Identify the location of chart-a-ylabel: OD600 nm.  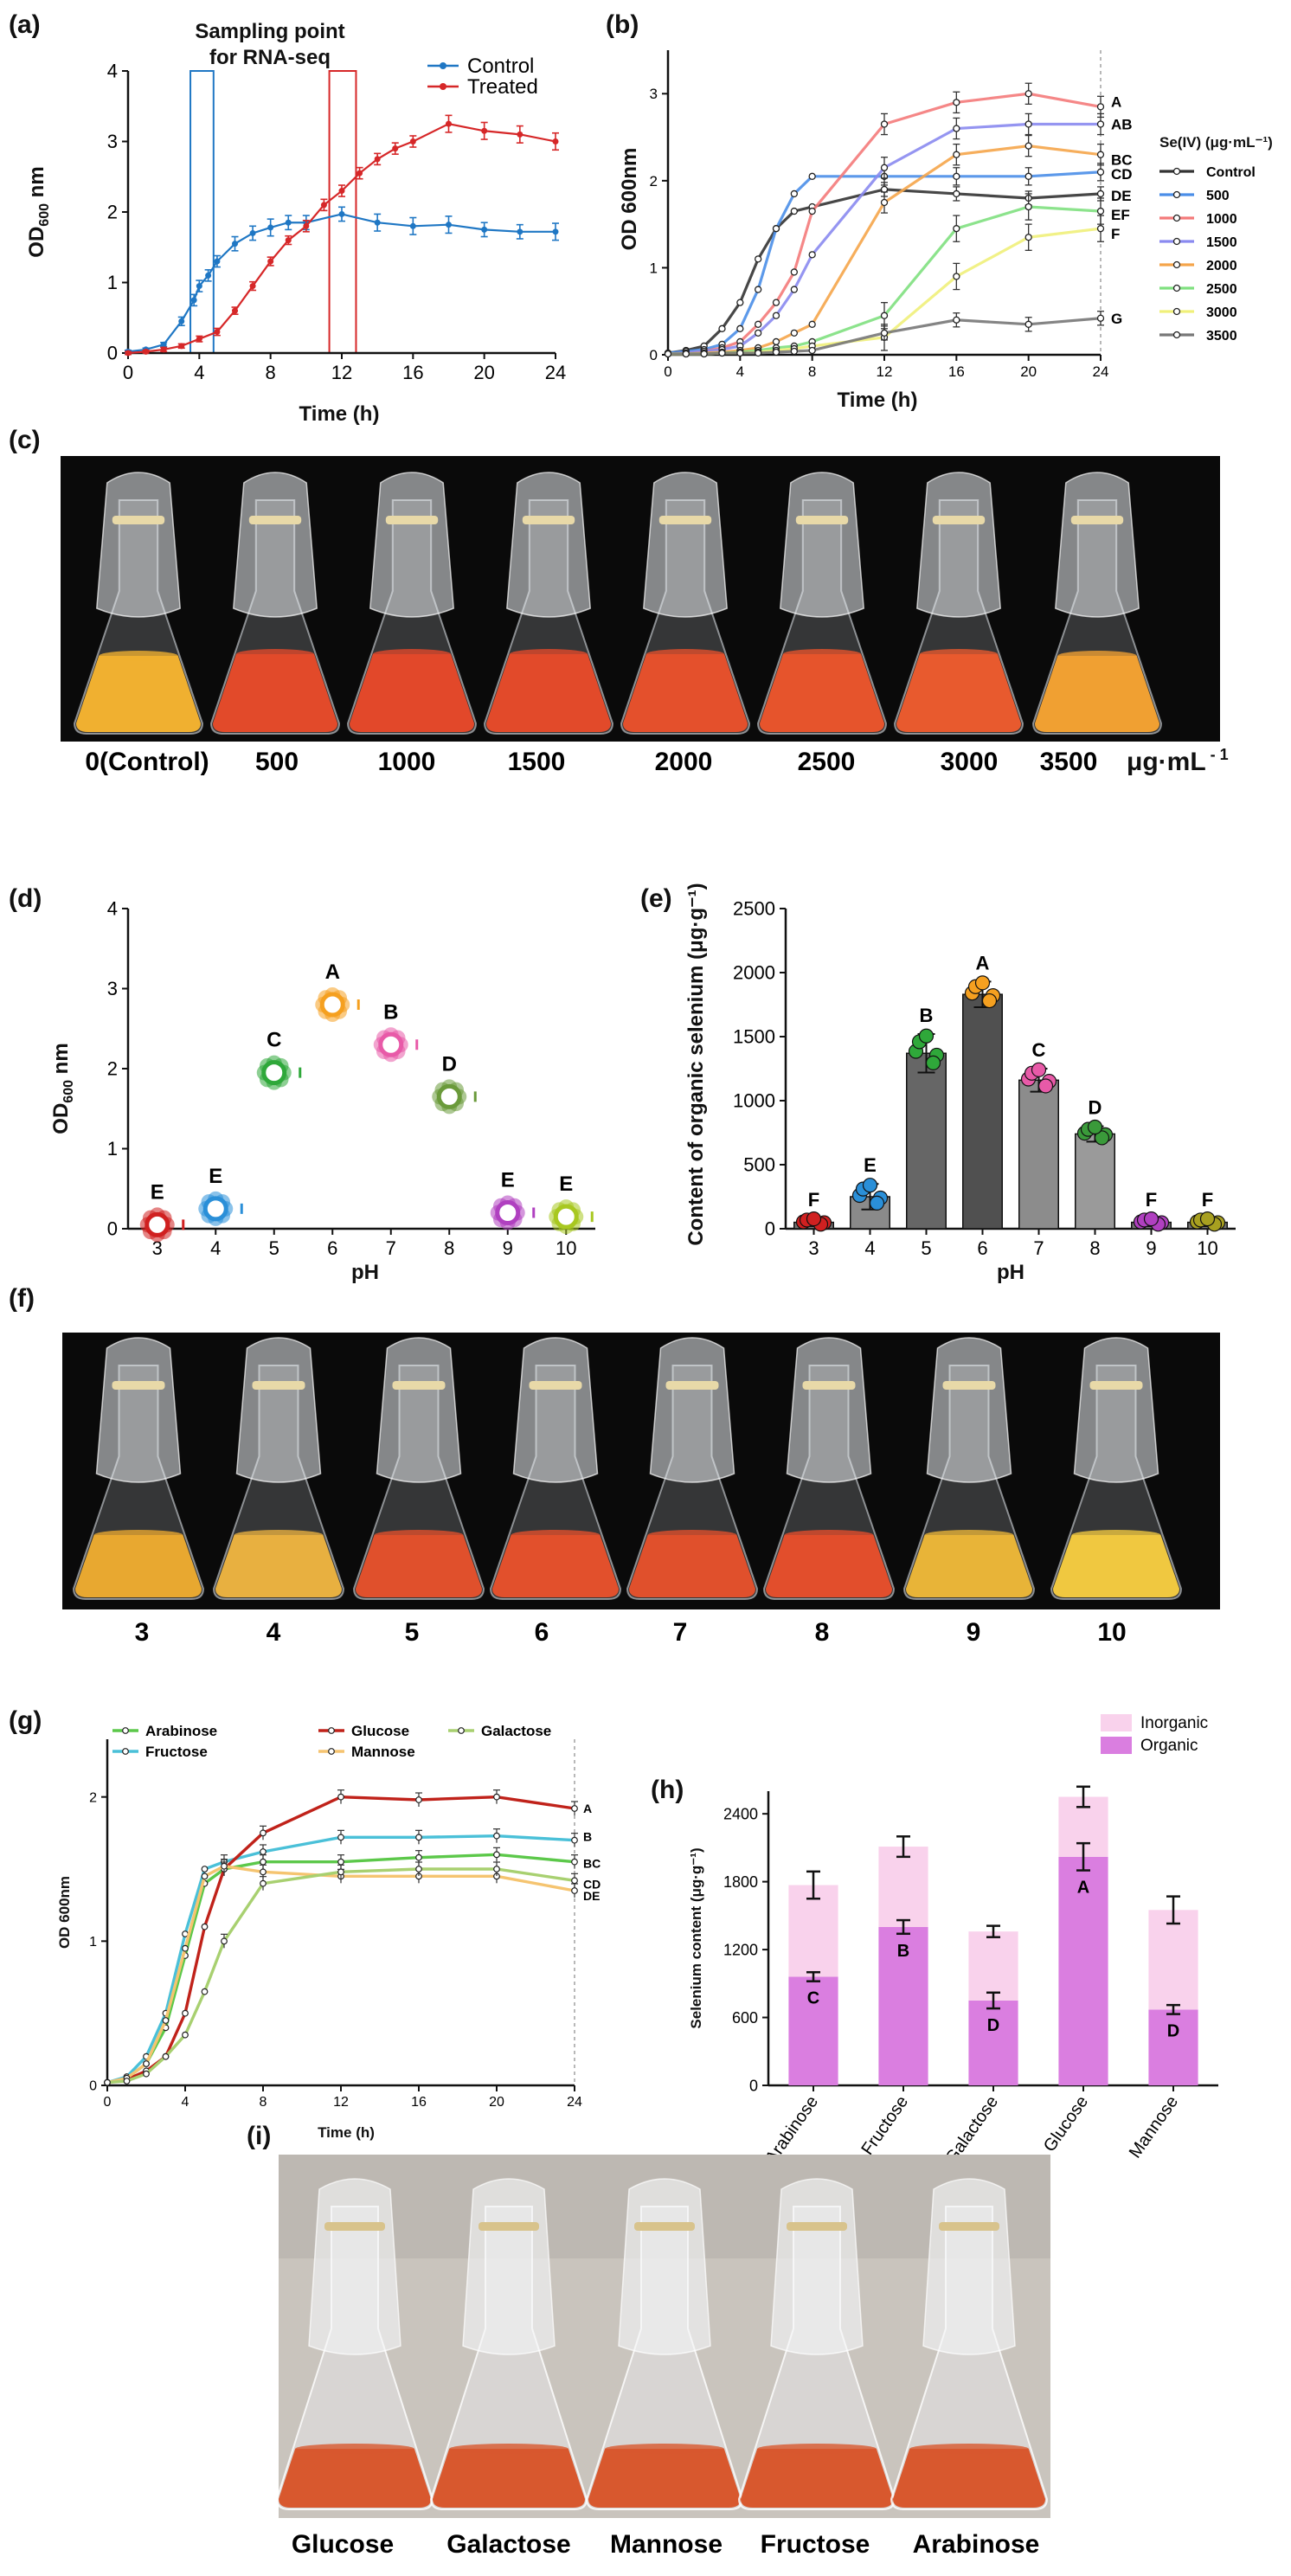
(38, 212).